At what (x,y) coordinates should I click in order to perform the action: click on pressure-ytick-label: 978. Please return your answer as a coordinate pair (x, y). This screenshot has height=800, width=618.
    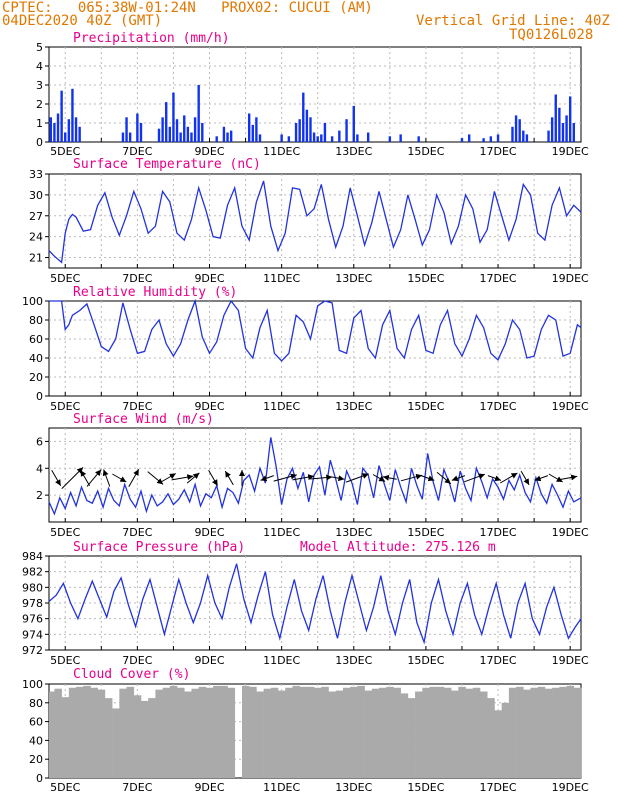
    Looking at the image, I should click on (32, 603).